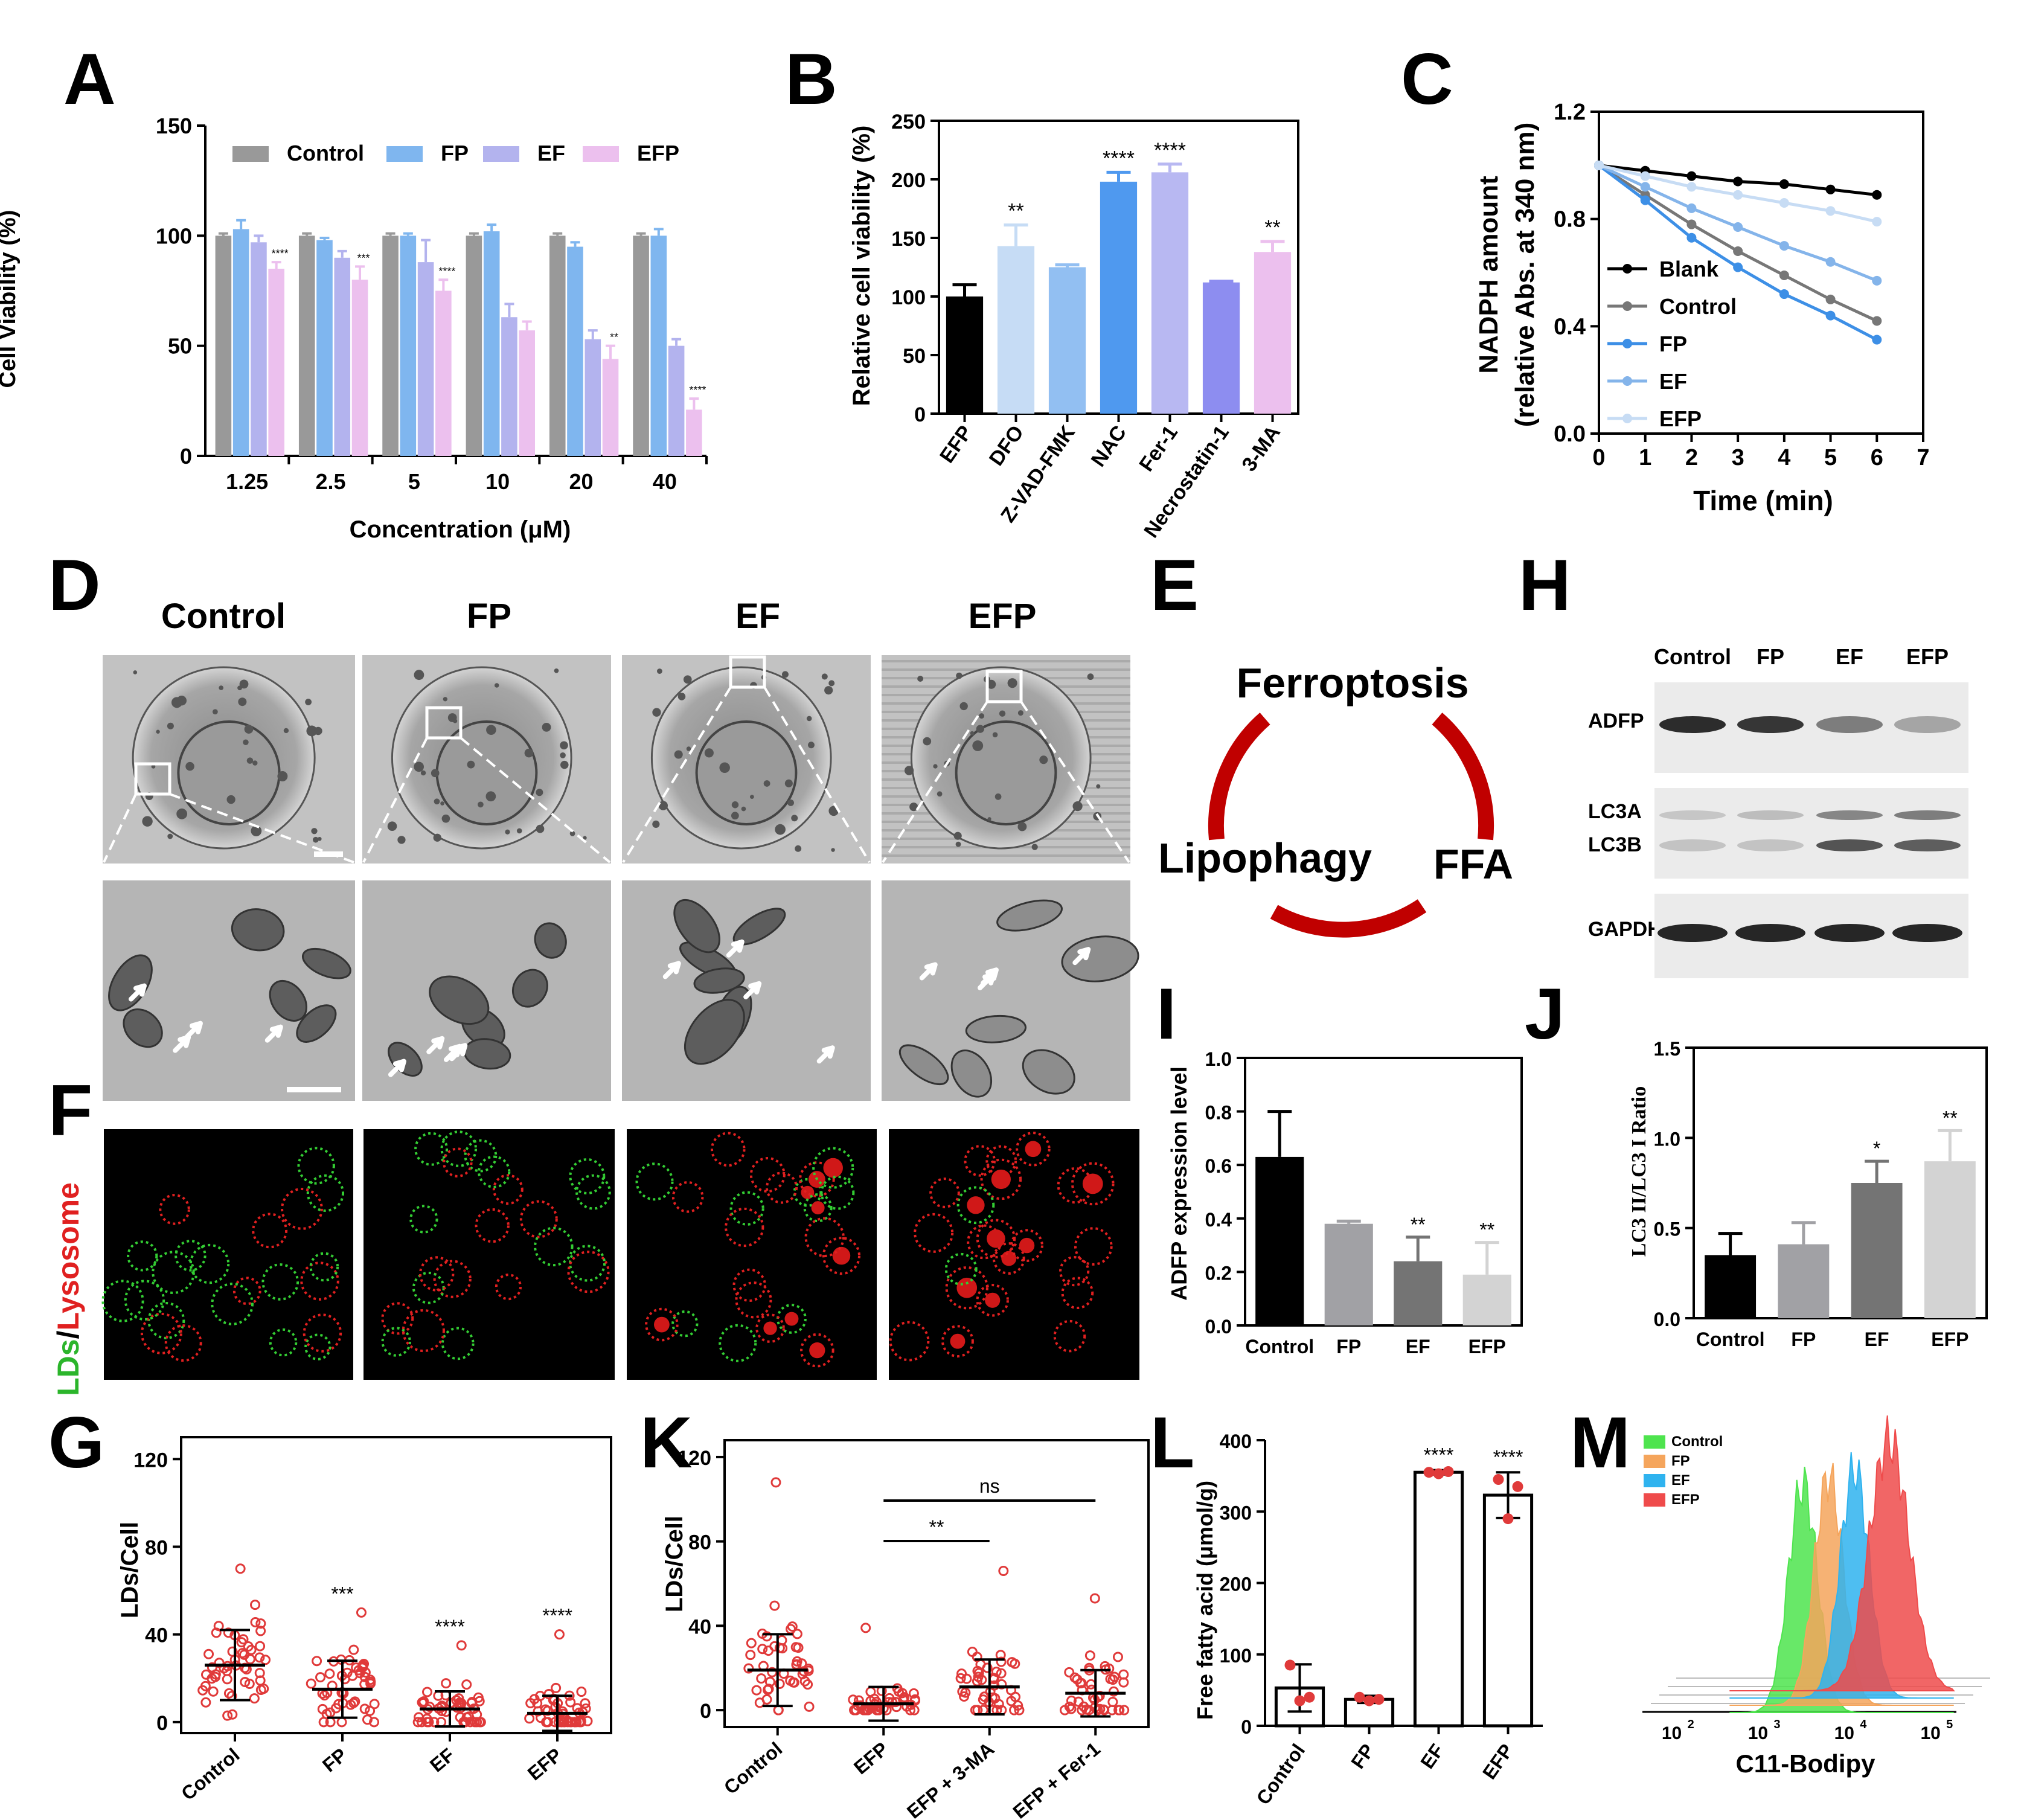 The height and width of the screenshot is (1820, 2021). What do you see at coordinates (1780, 1590) in the screenshot?
I see `panel-m: M 10 2 10 3 10 4 10 5 Control FP EF EFP C11-Bodipy` at bounding box center [1780, 1590].